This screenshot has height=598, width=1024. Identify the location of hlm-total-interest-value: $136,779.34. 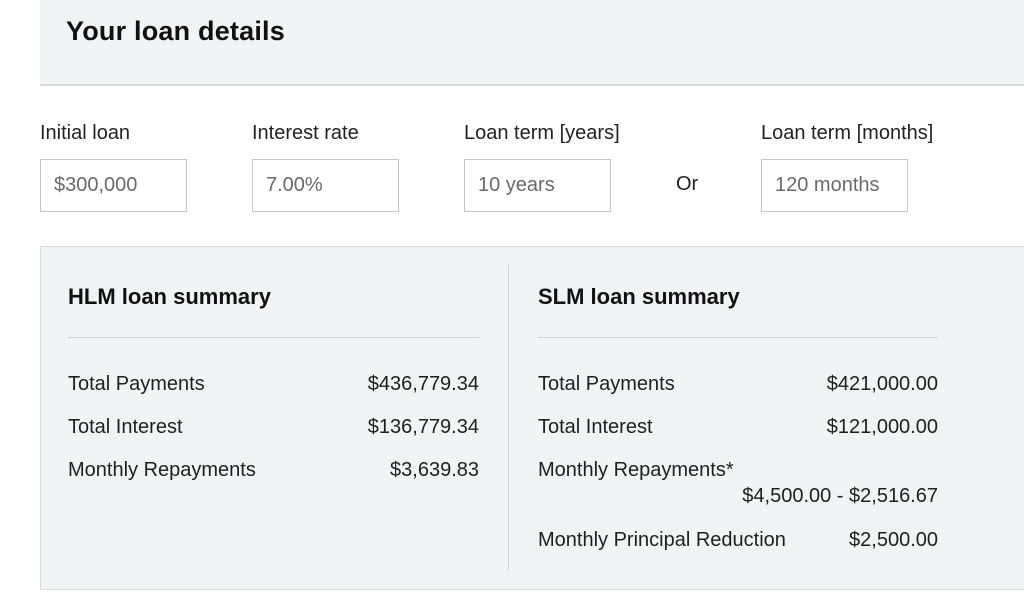
(423, 427).